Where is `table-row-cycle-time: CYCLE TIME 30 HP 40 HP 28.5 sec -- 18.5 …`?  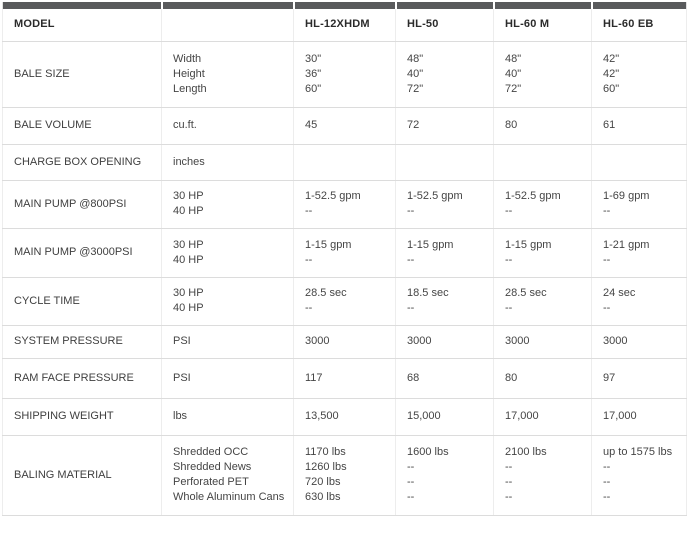 table-row-cycle-time: CYCLE TIME 30 HP 40 HP 28.5 sec -- 18.5 … is located at coordinates (344, 301).